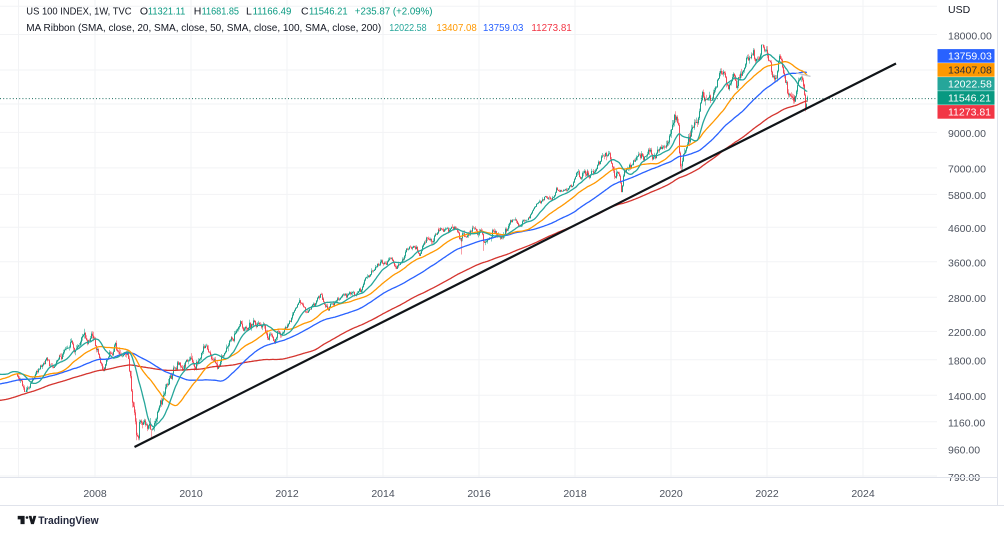 This screenshot has width=1004, height=541. What do you see at coordinates (167, 11) in the screenshot?
I see `svg-text: 11321.11` at bounding box center [167, 11].